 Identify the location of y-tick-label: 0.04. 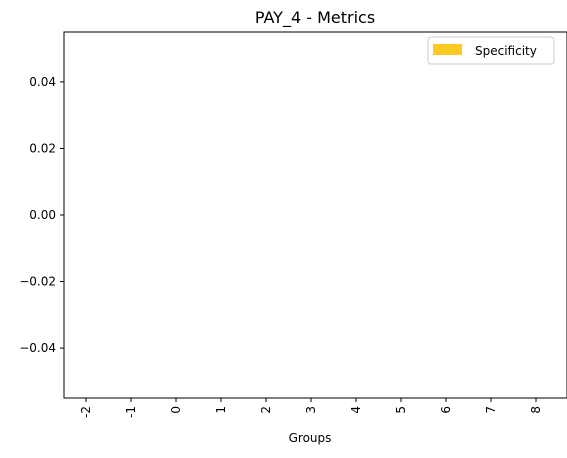
(42, 82).